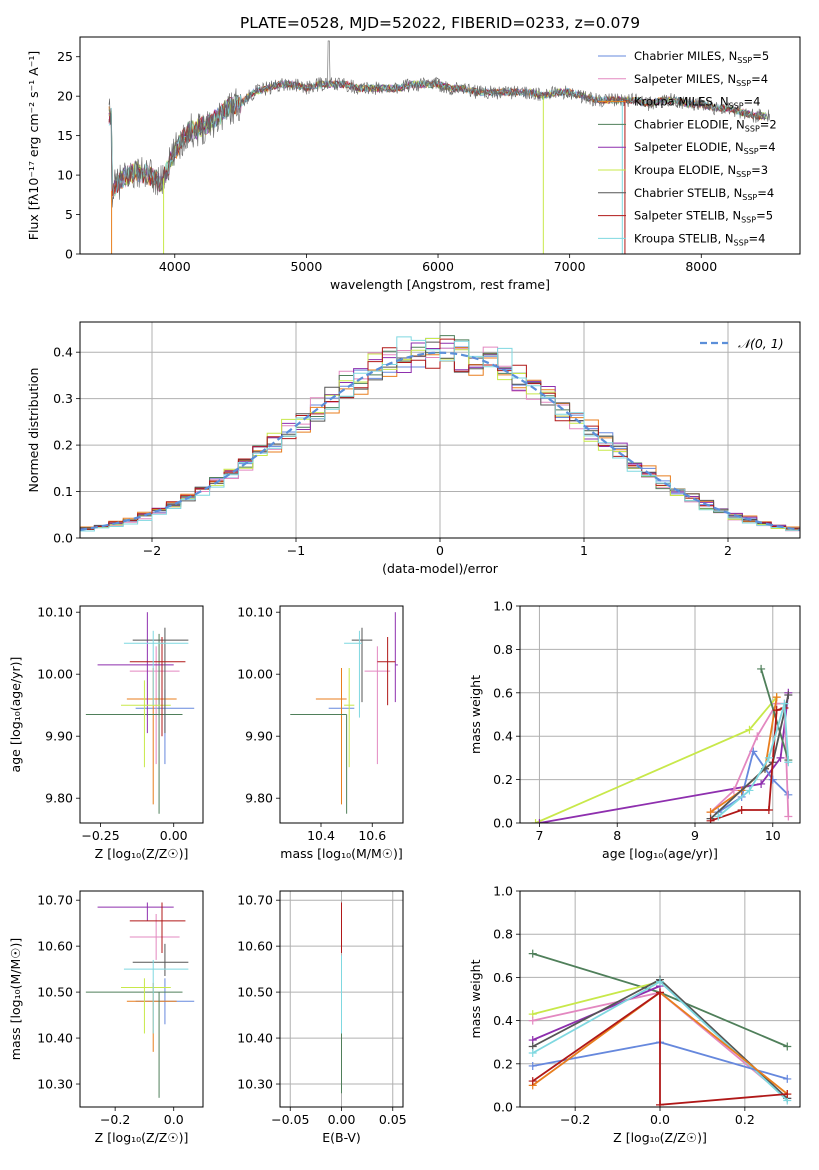  I want to click on x-tick-label: 4000, so click(175, 266).